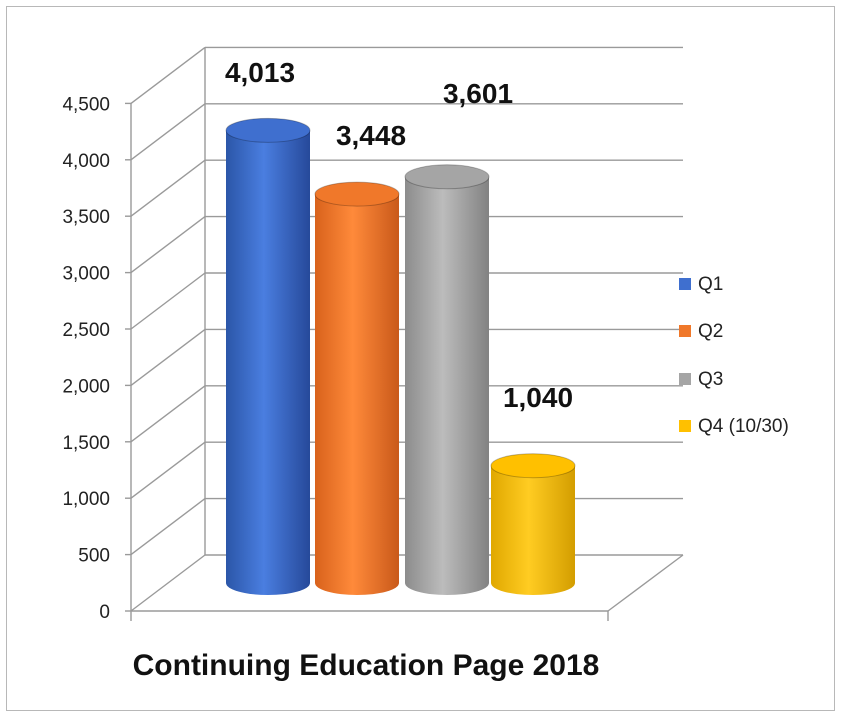  Describe the element at coordinates (86, 161) in the screenshot. I see `y-tick-label: 4,000` at that location.